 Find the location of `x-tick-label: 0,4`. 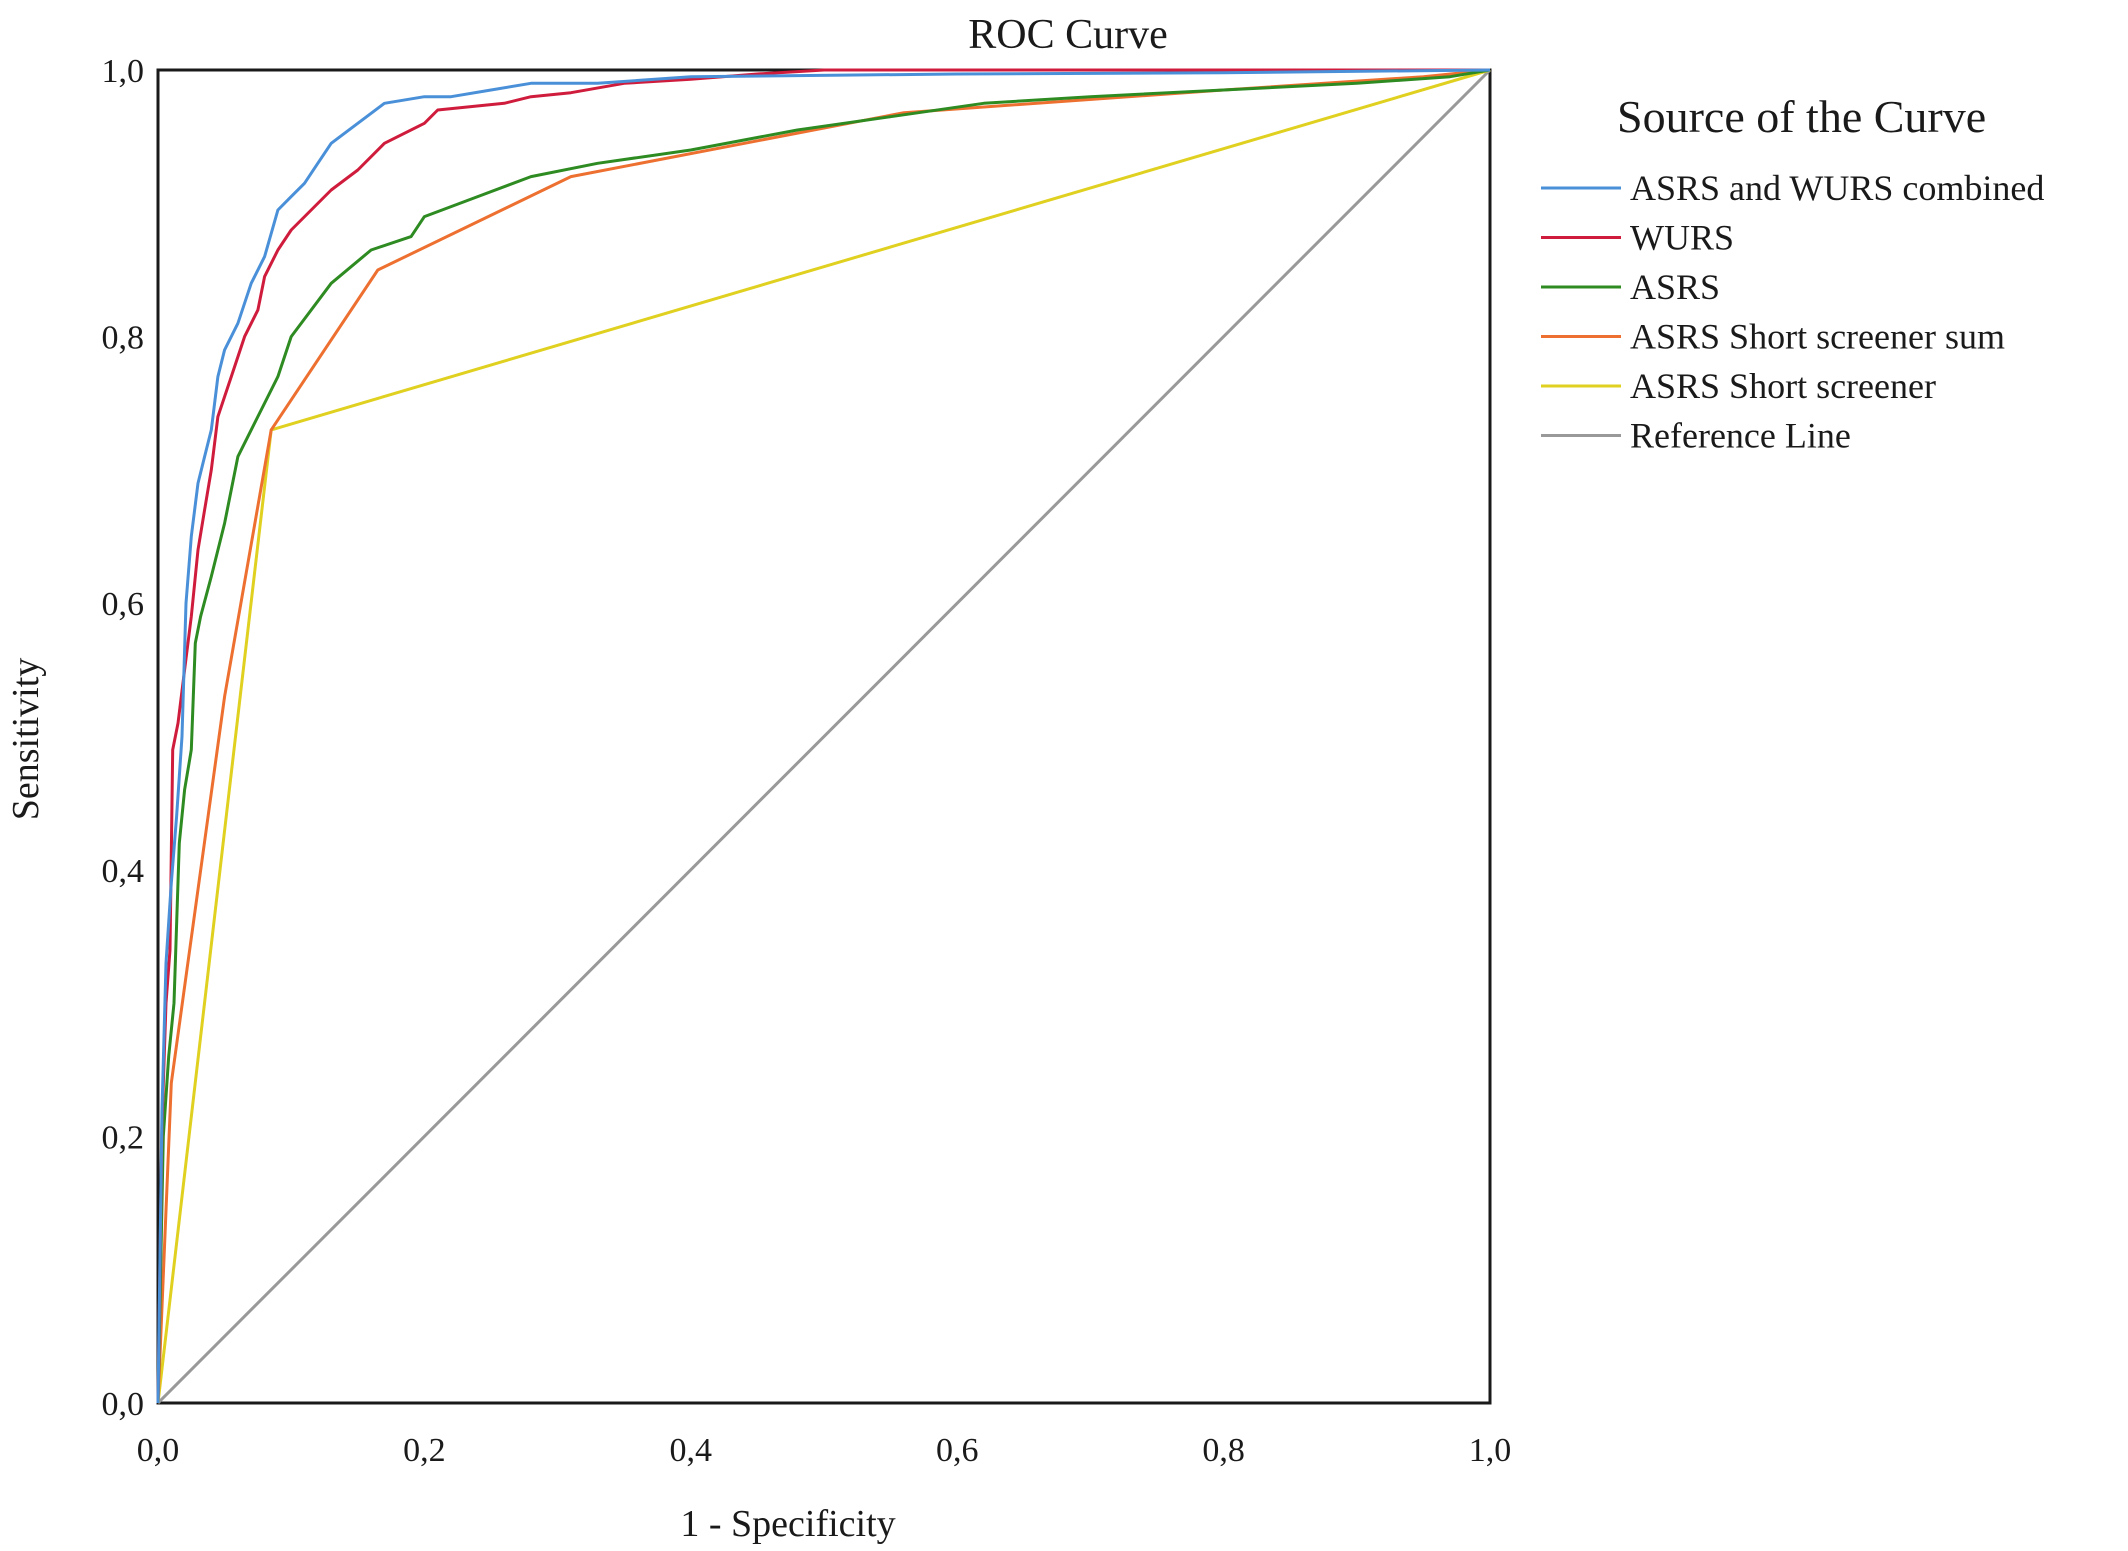

x-tick-label: 0,4 is located at coordinates (691, 1450).